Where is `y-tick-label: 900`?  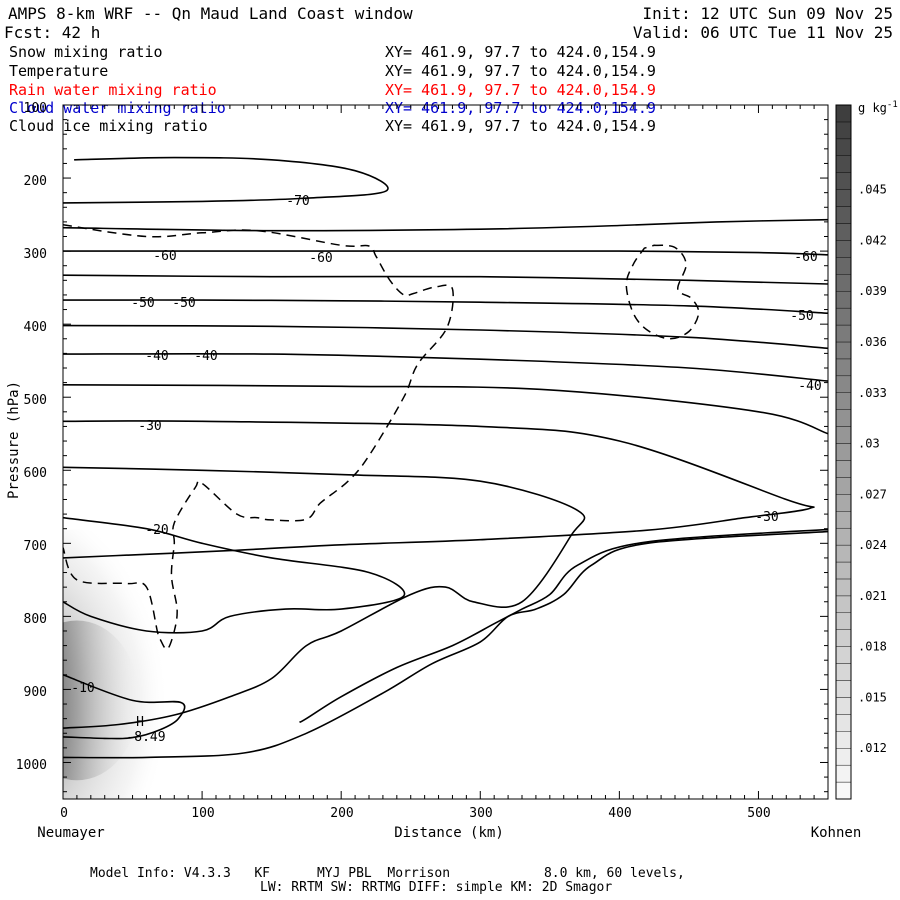
y-tick-label: 900 is located at coordinates (35, 692).